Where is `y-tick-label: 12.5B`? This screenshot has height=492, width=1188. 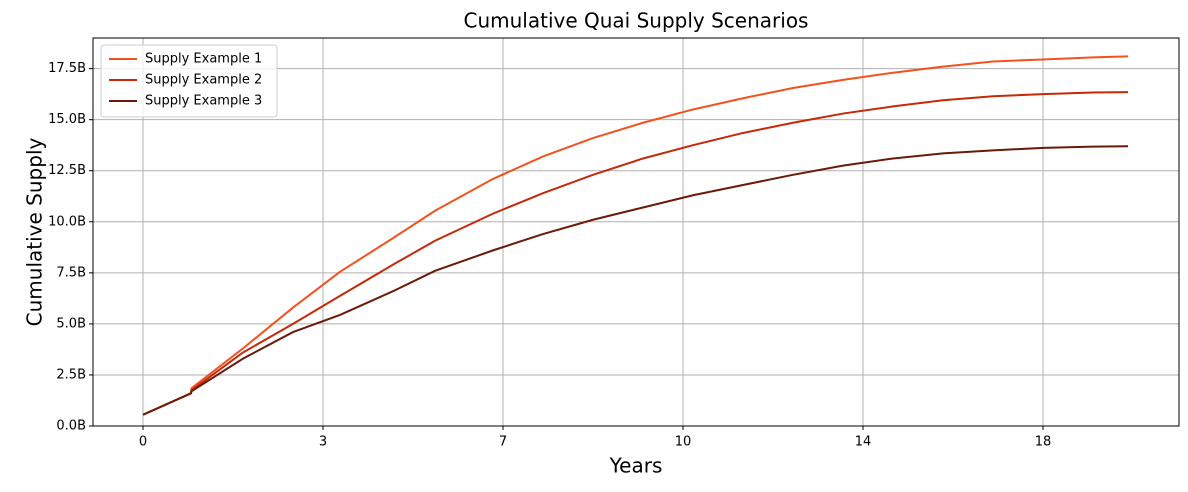 y-tick-label: 12.5B is located at coordinates (67, 170).